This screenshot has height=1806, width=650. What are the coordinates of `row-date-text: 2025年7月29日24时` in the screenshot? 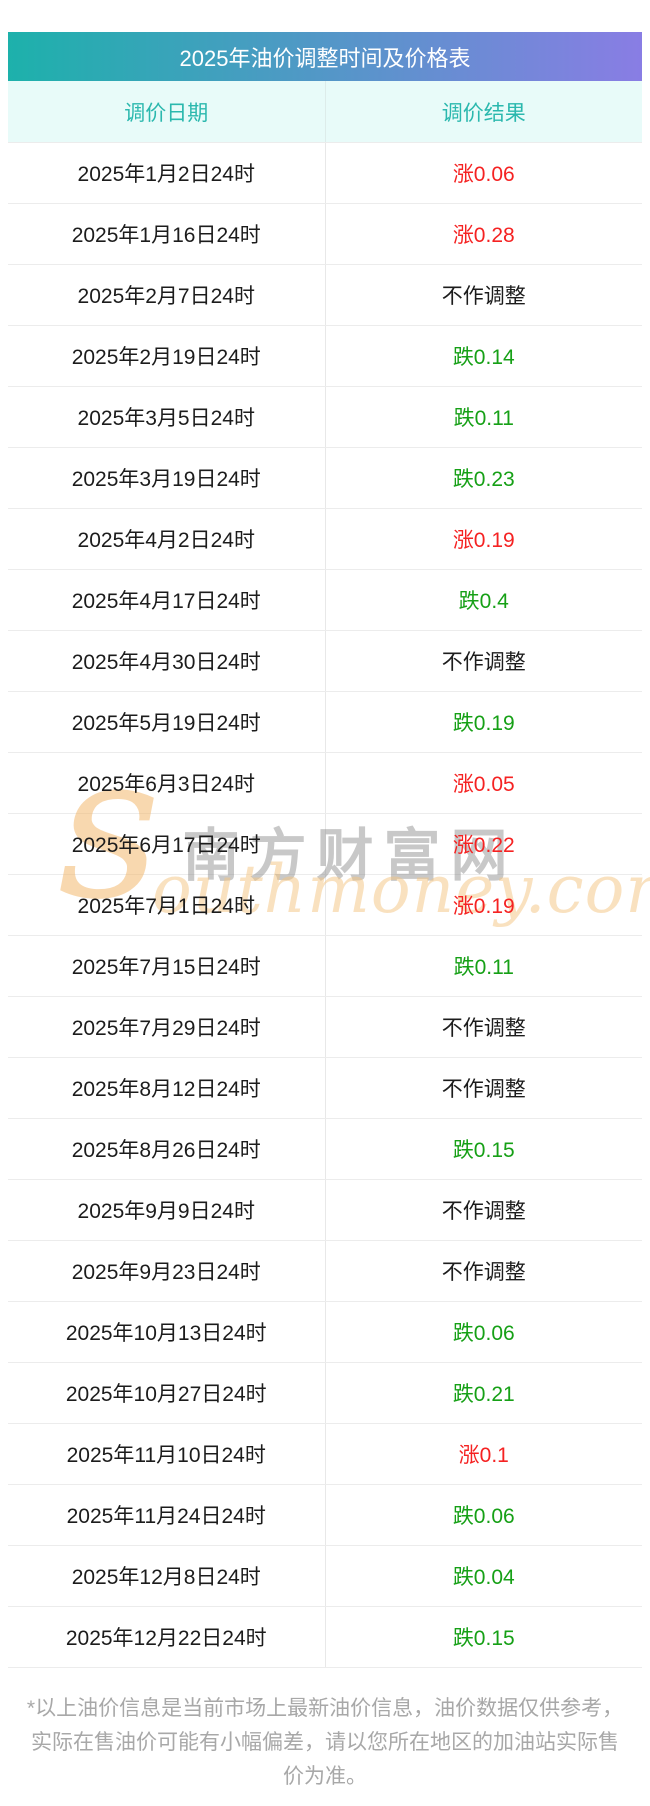 It's located at (166, 1028).